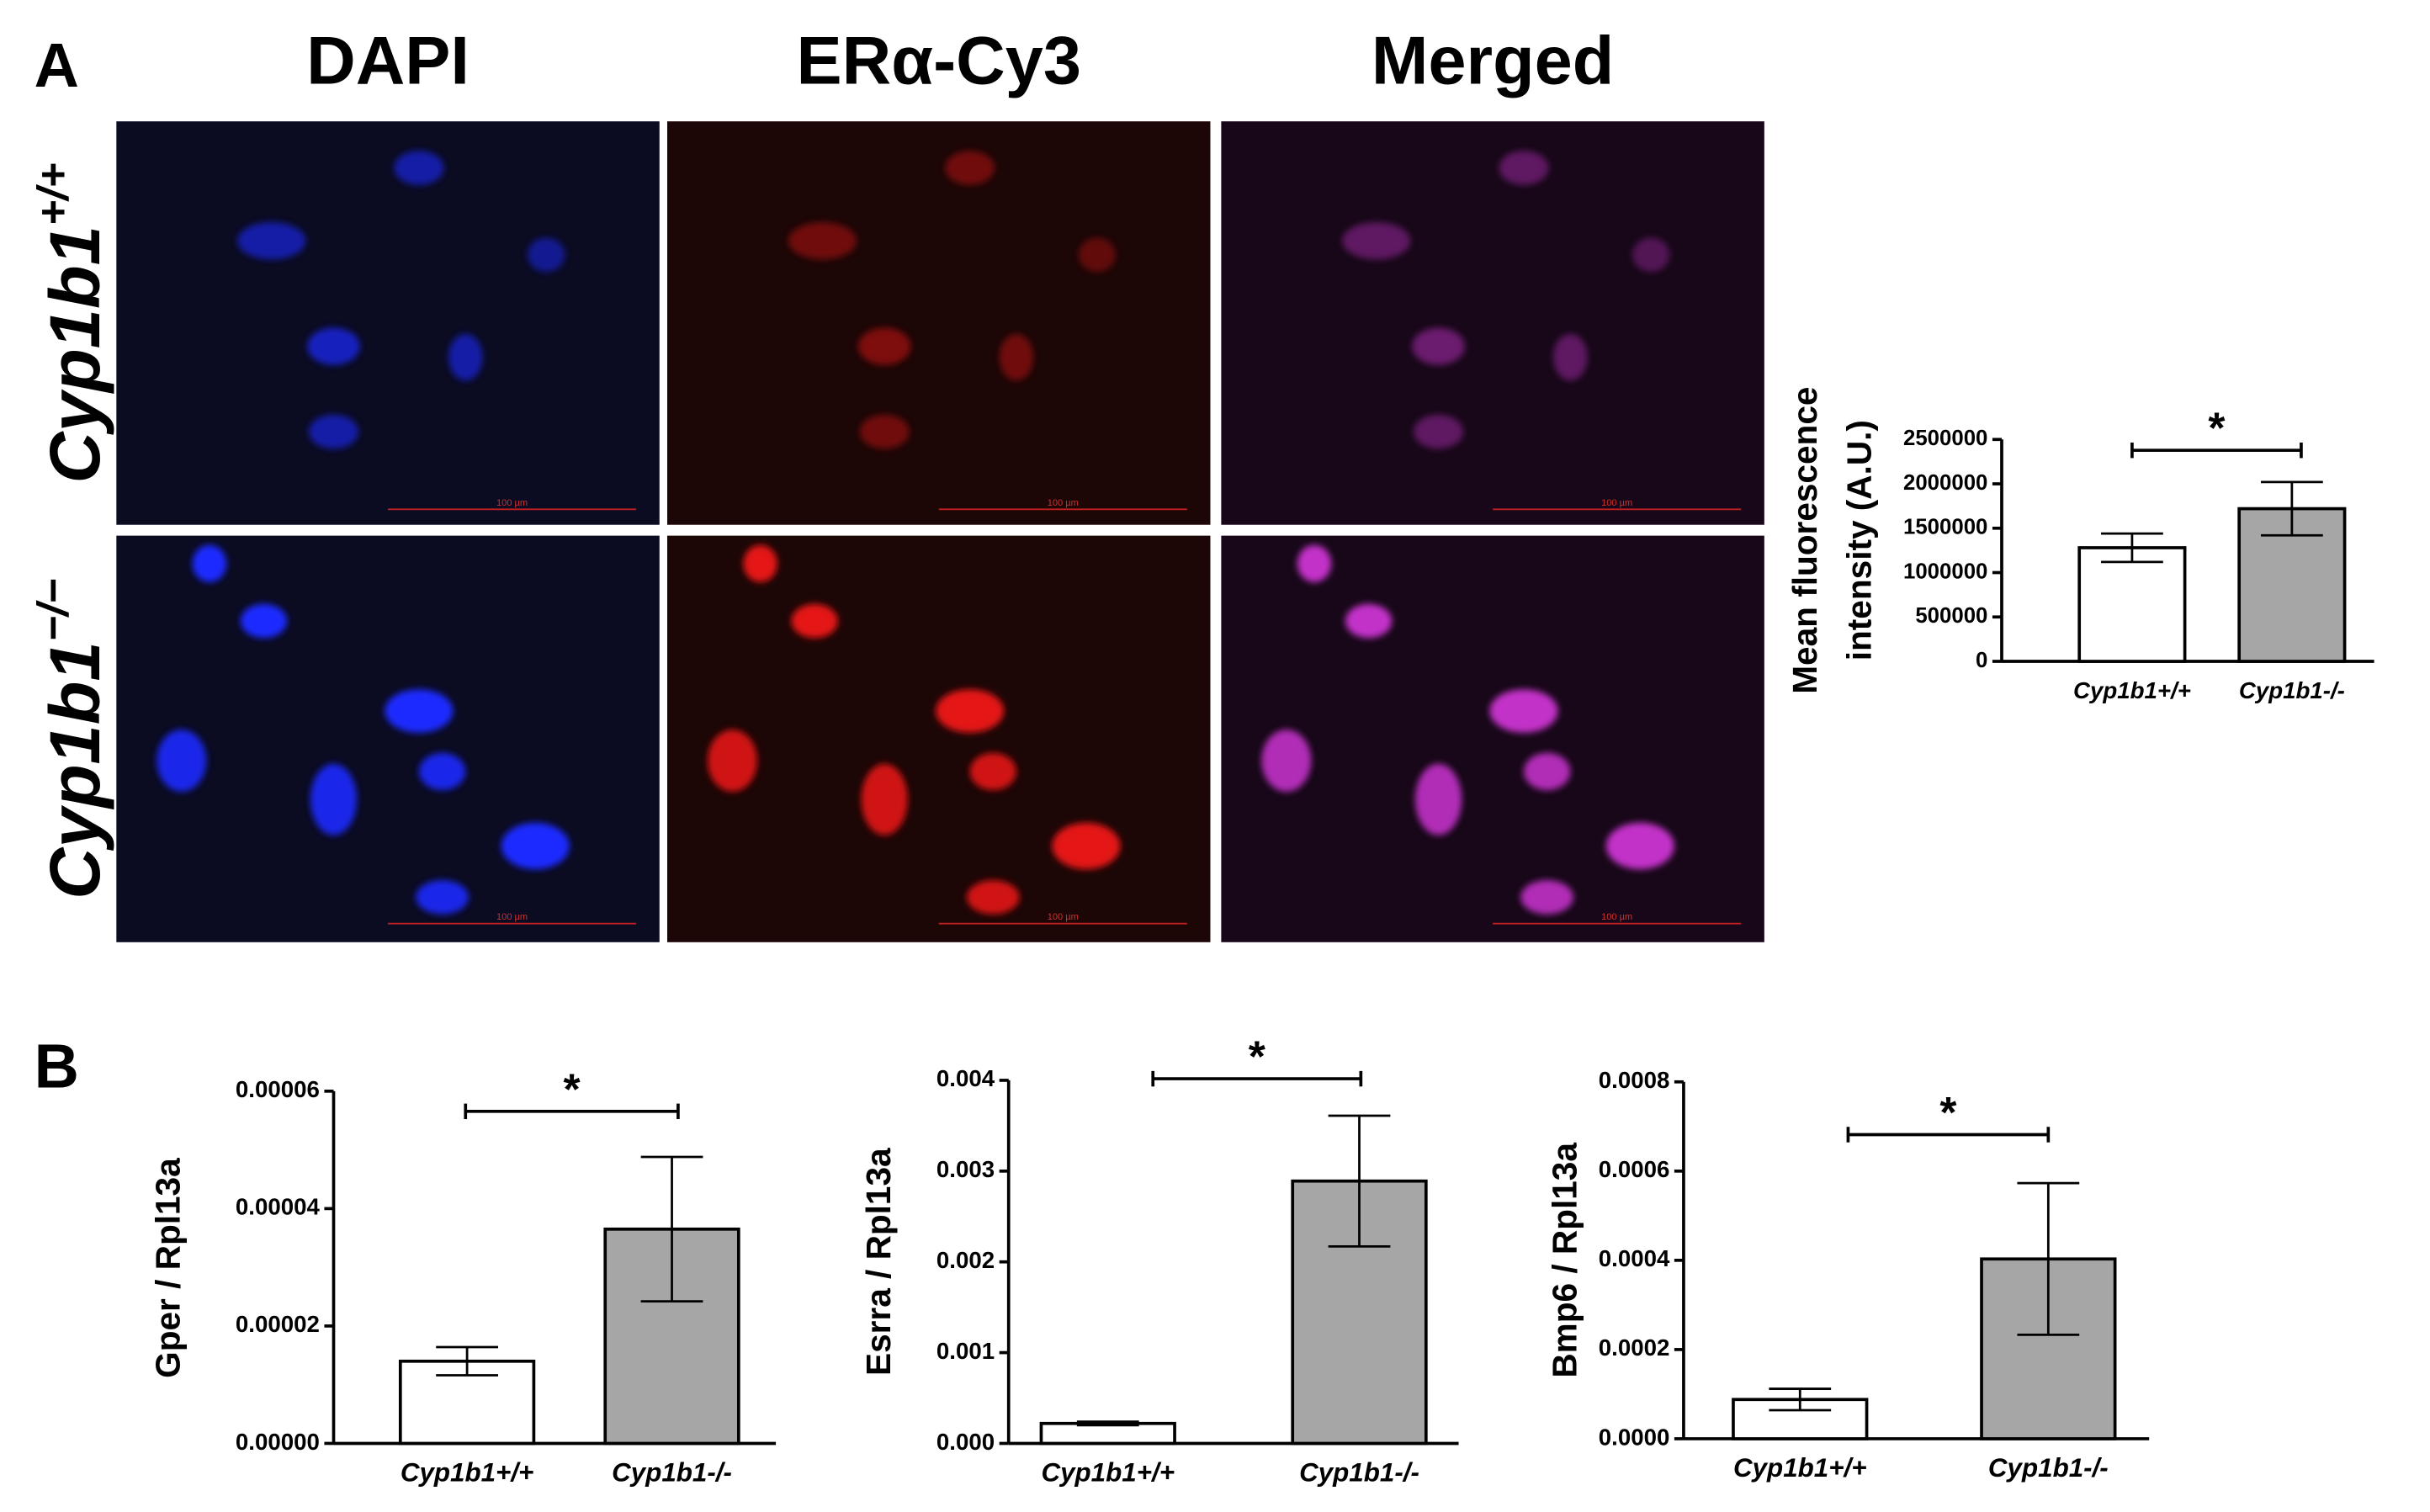 The height and width of the screenshot is (1512, 2430). Describe the element at coordinates (965, 1078) in the screenshot. I see `y-tick-label: 0.004` at that location.